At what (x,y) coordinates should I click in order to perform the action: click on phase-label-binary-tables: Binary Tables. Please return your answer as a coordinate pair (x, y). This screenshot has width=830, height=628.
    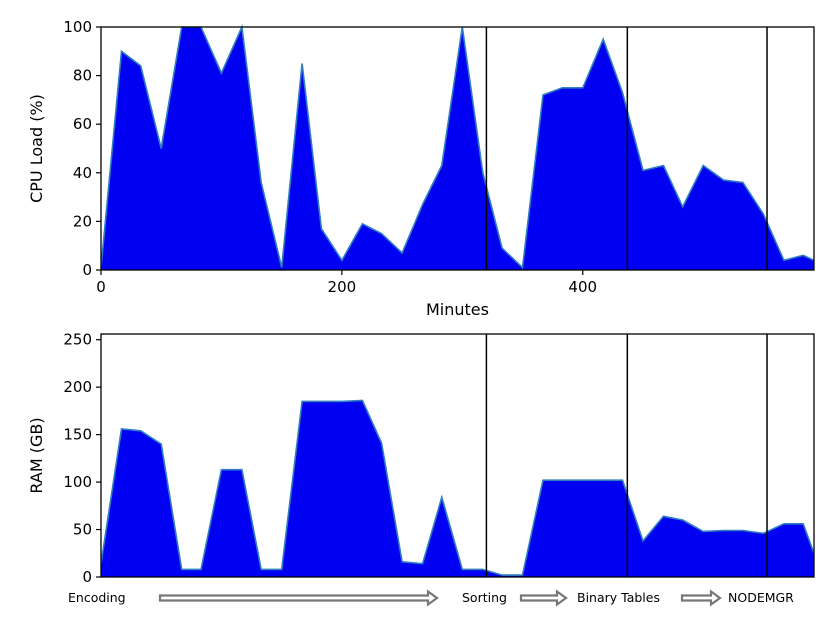
    Looking at the image, I should click on (618, 597).